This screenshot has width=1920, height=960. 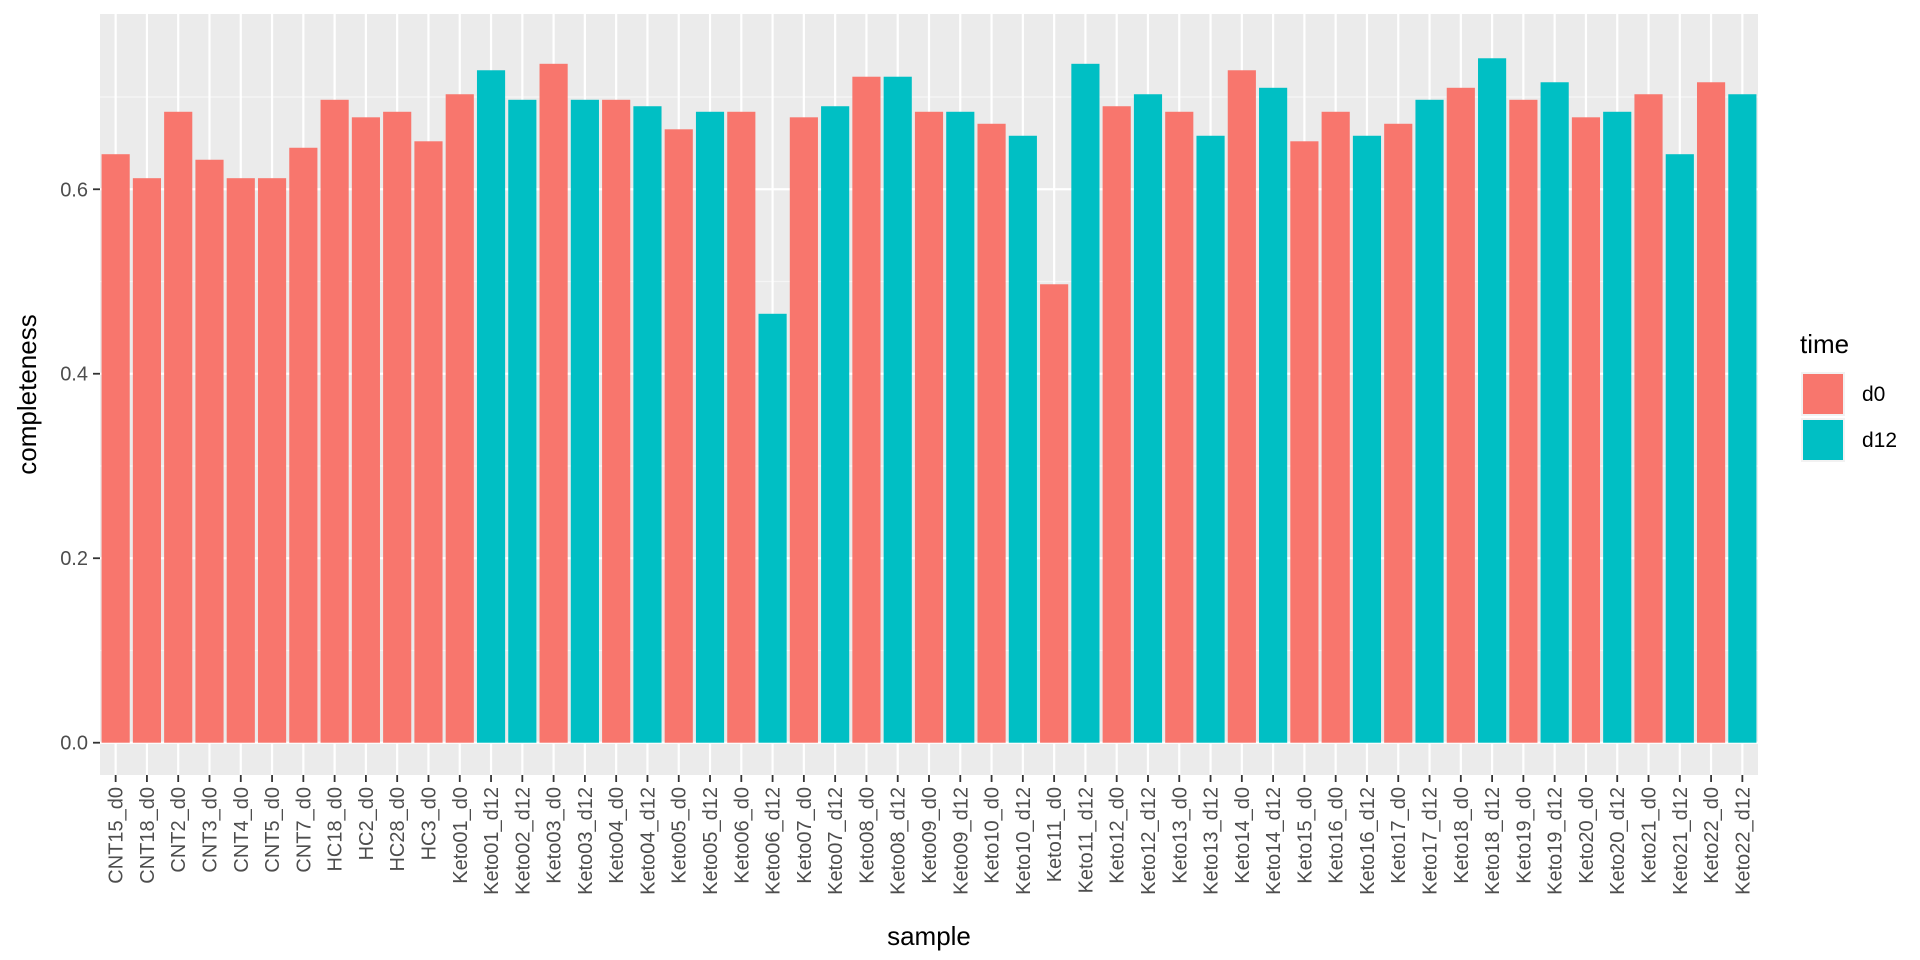 What do you see at coordinates (1086, 840) in the screenshot?
I see `x-tick-label: Keto11_d12` at bounding box center [1086, 840].